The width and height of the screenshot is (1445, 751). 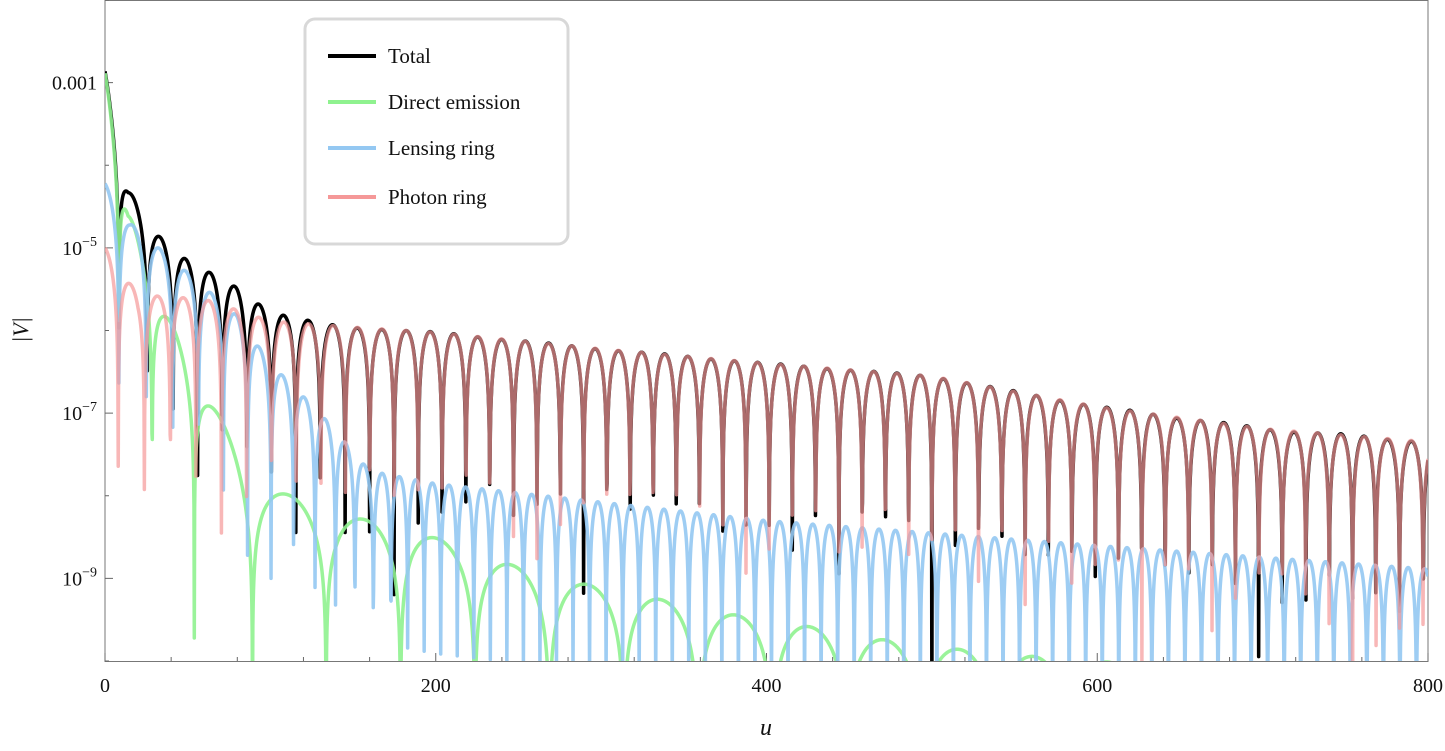 I want to click on y-tick-label: 10⁻⁹, so click(x=79, y=577).